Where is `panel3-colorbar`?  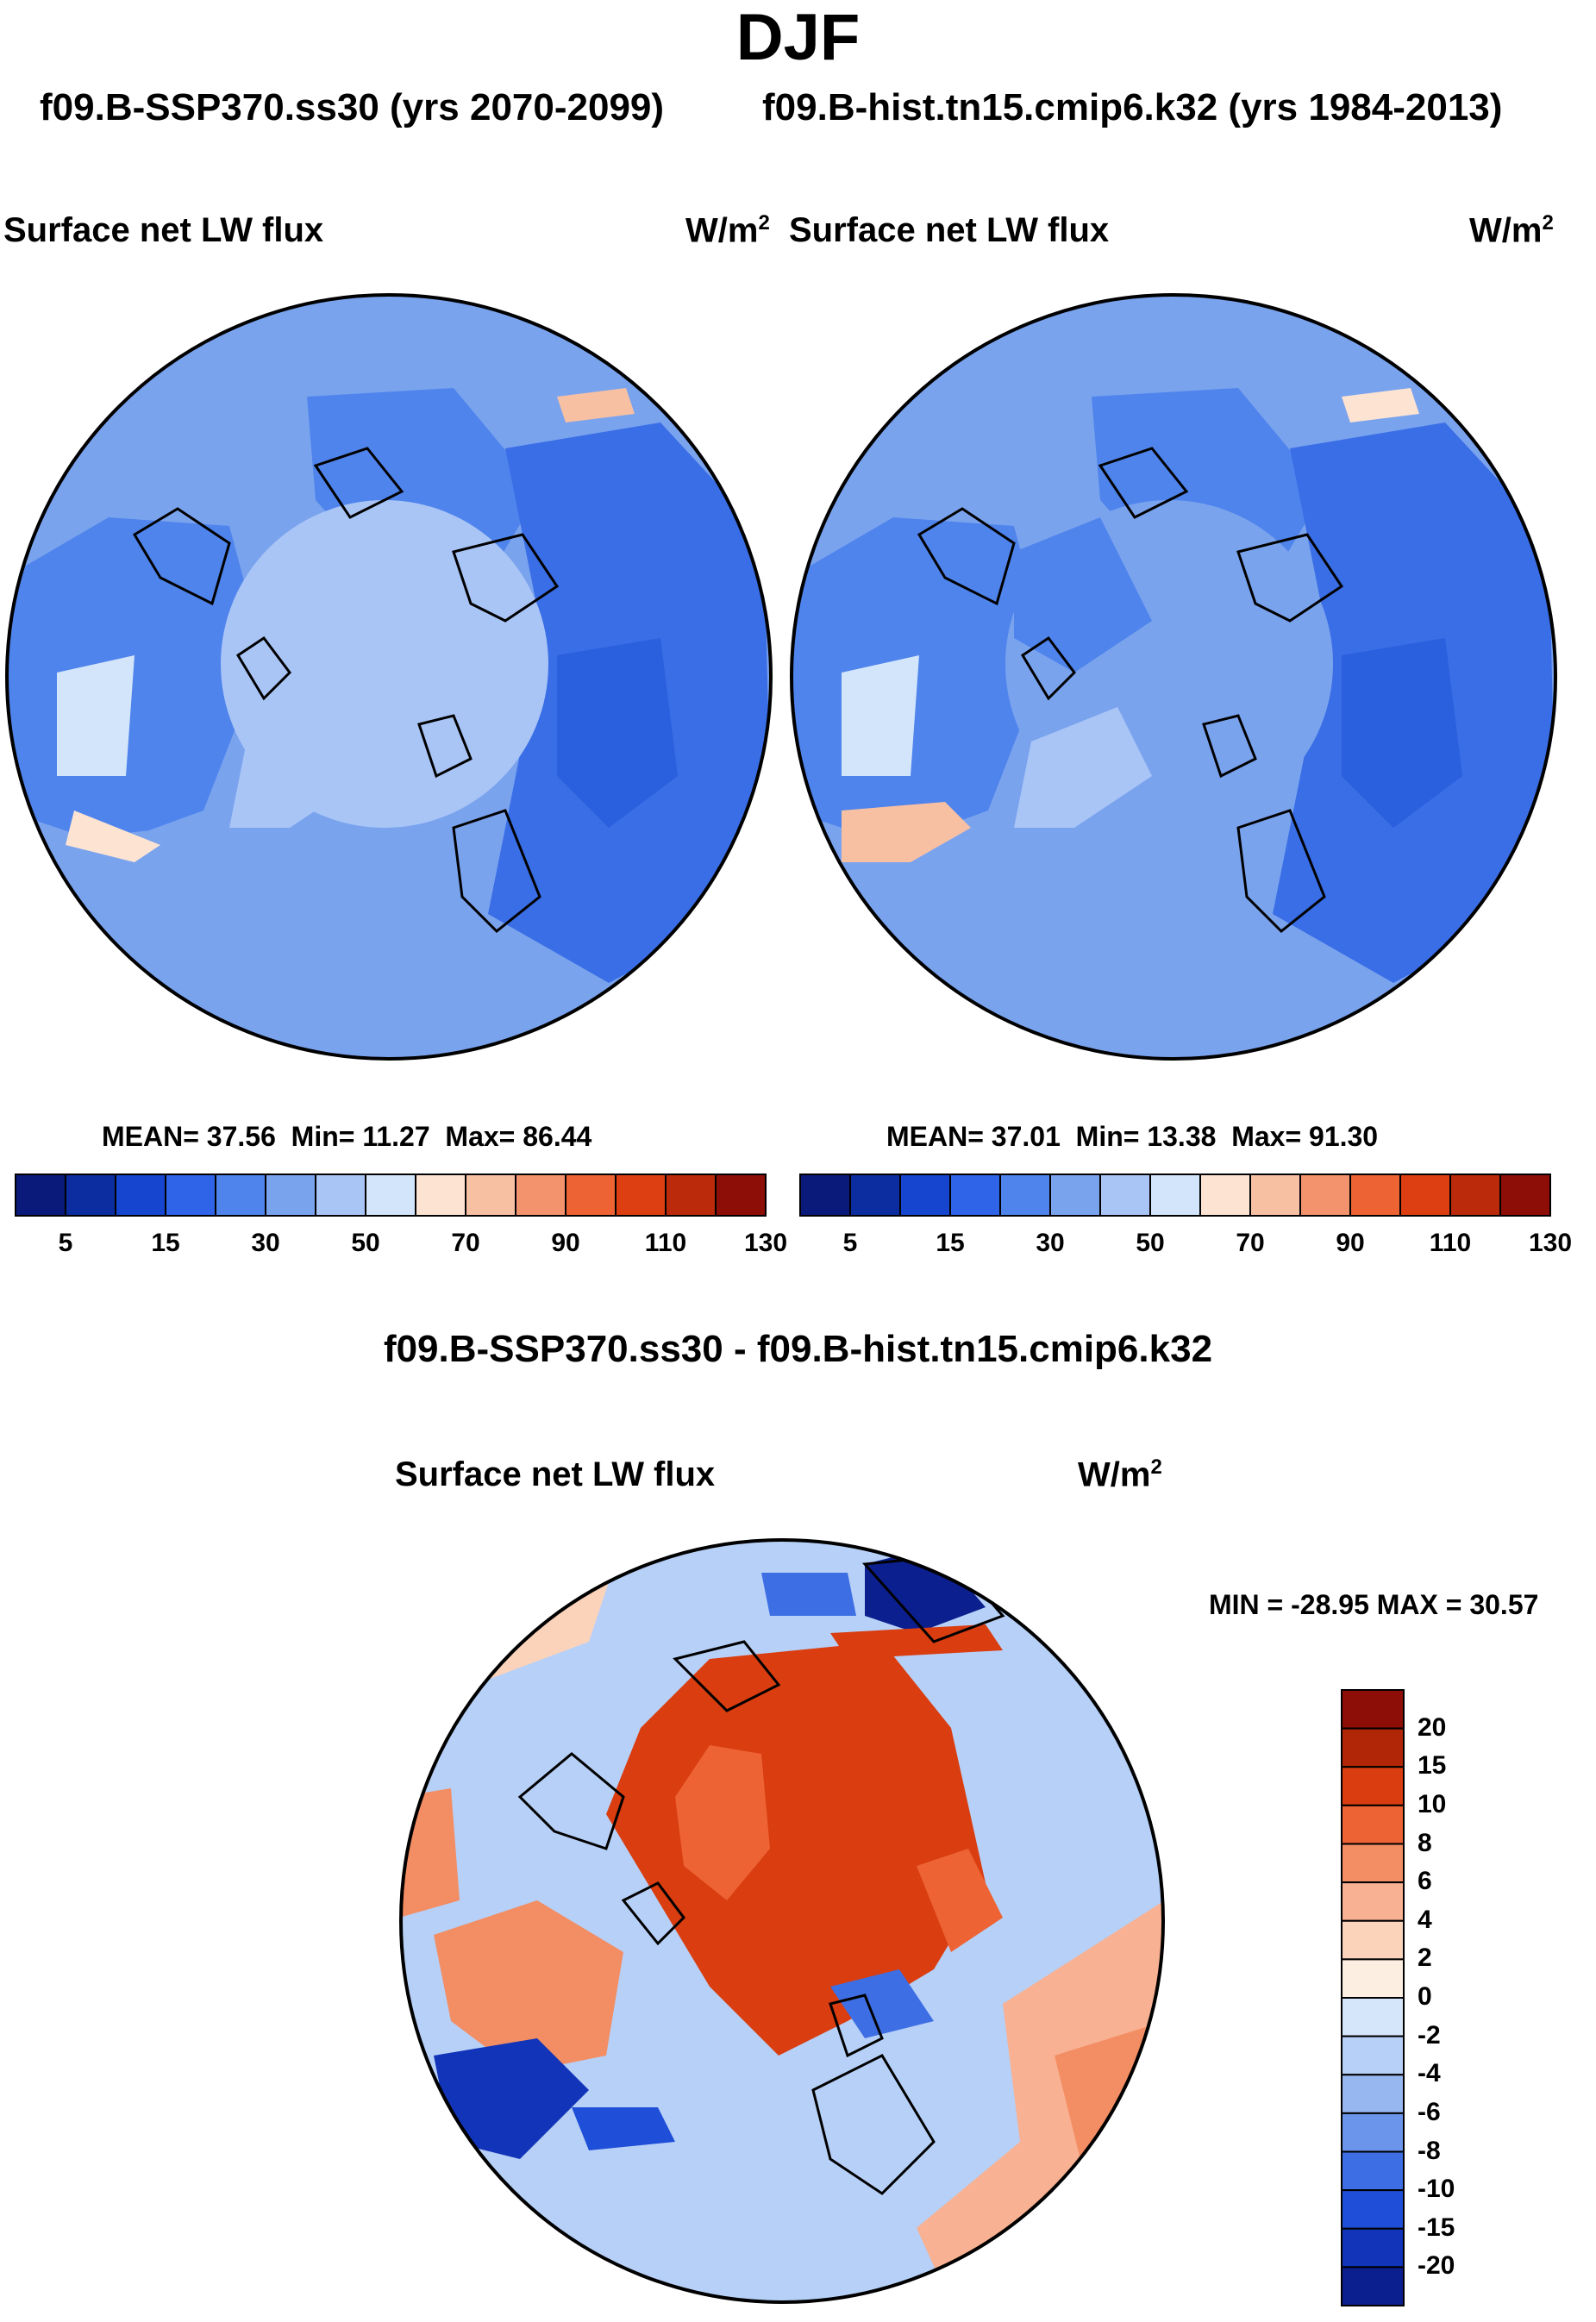 panel3-colorbar is located at coordinates (1373, 1997).